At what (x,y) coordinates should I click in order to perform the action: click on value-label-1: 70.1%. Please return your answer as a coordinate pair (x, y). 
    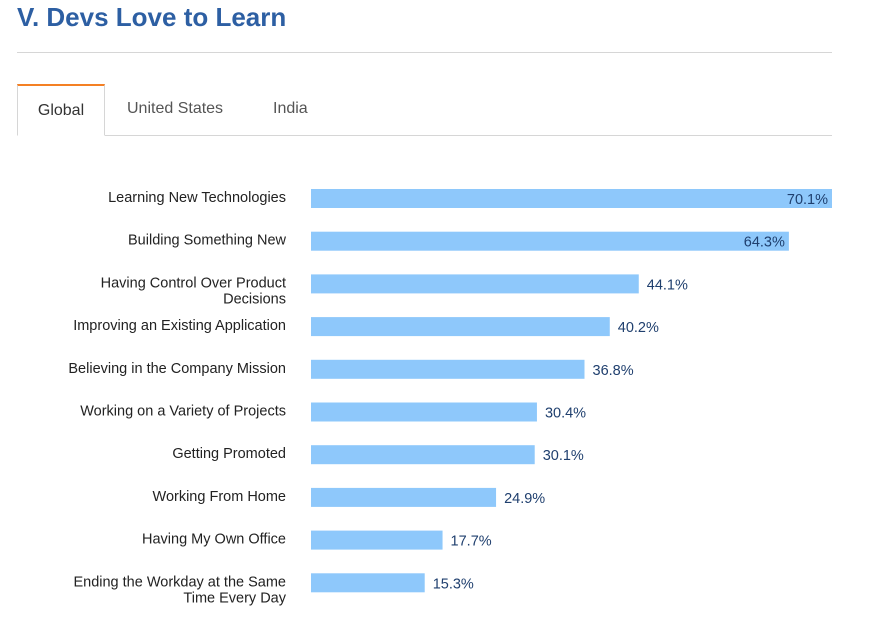
    Looking at the image, I should click on (807, 200).